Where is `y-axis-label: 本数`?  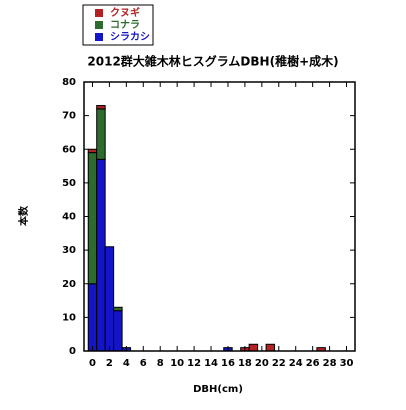
y-axis-label: 本数 is located at coordinates (23, 215).